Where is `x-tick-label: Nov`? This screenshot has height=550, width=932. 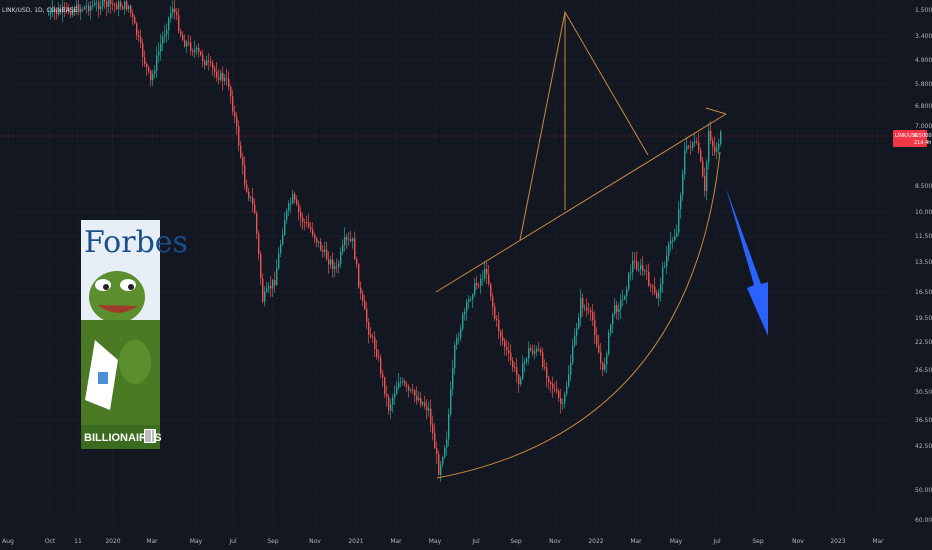 x-tick-label: Nov is located at coordinates (555, 541).